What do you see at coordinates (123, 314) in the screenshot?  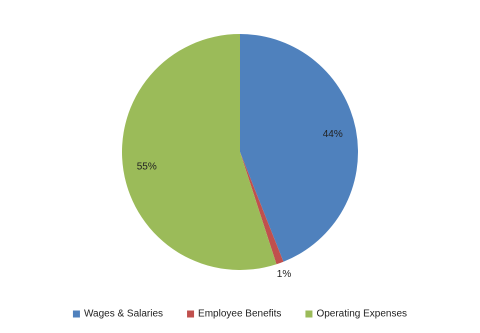 I see `legend-label: Wages & Salaries` at bounding box center [123, 314].